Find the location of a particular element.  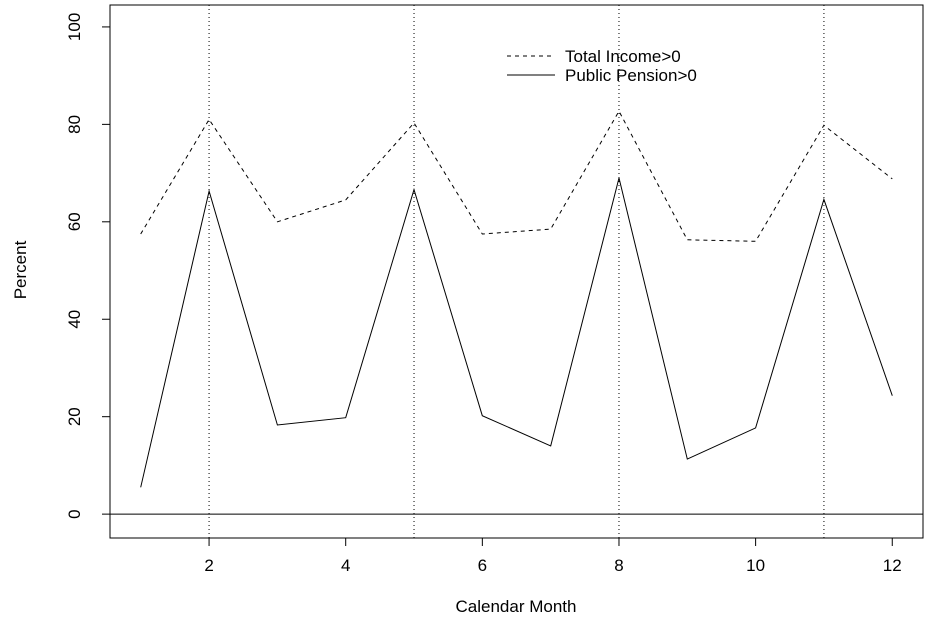

x-tick-label: 8 is located at coordinates (618, 565).